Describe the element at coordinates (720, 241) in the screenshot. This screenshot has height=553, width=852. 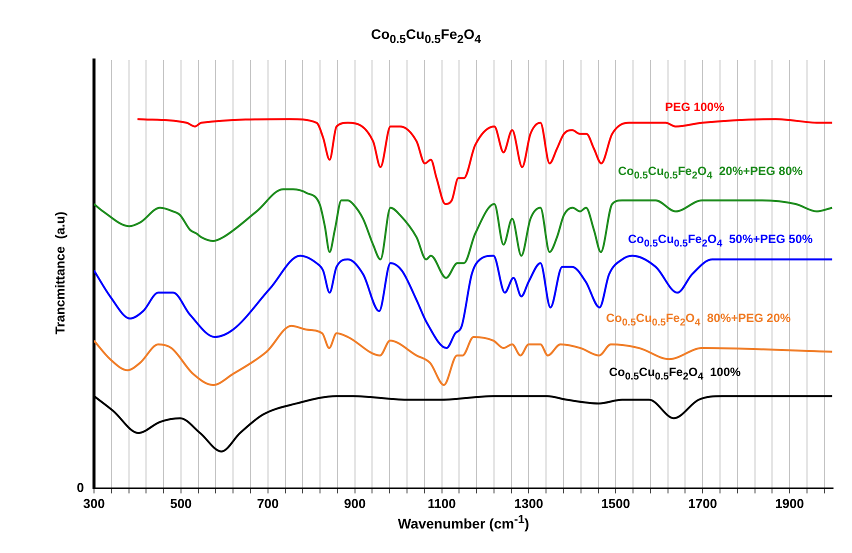
I see `text: Co$_{0.5}$Cu$_{0.5}$Fe$_{2}$O$_{4}$ 50%+PEG 50%` at that location.